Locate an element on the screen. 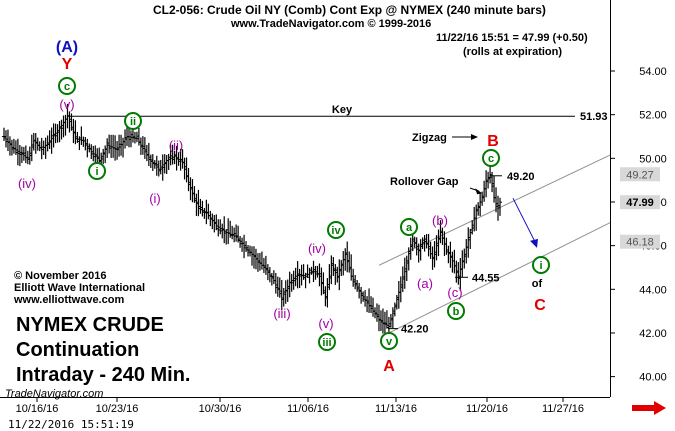 The image size is (675, 431). wave-label: iii is located at coordinates (326, 343).